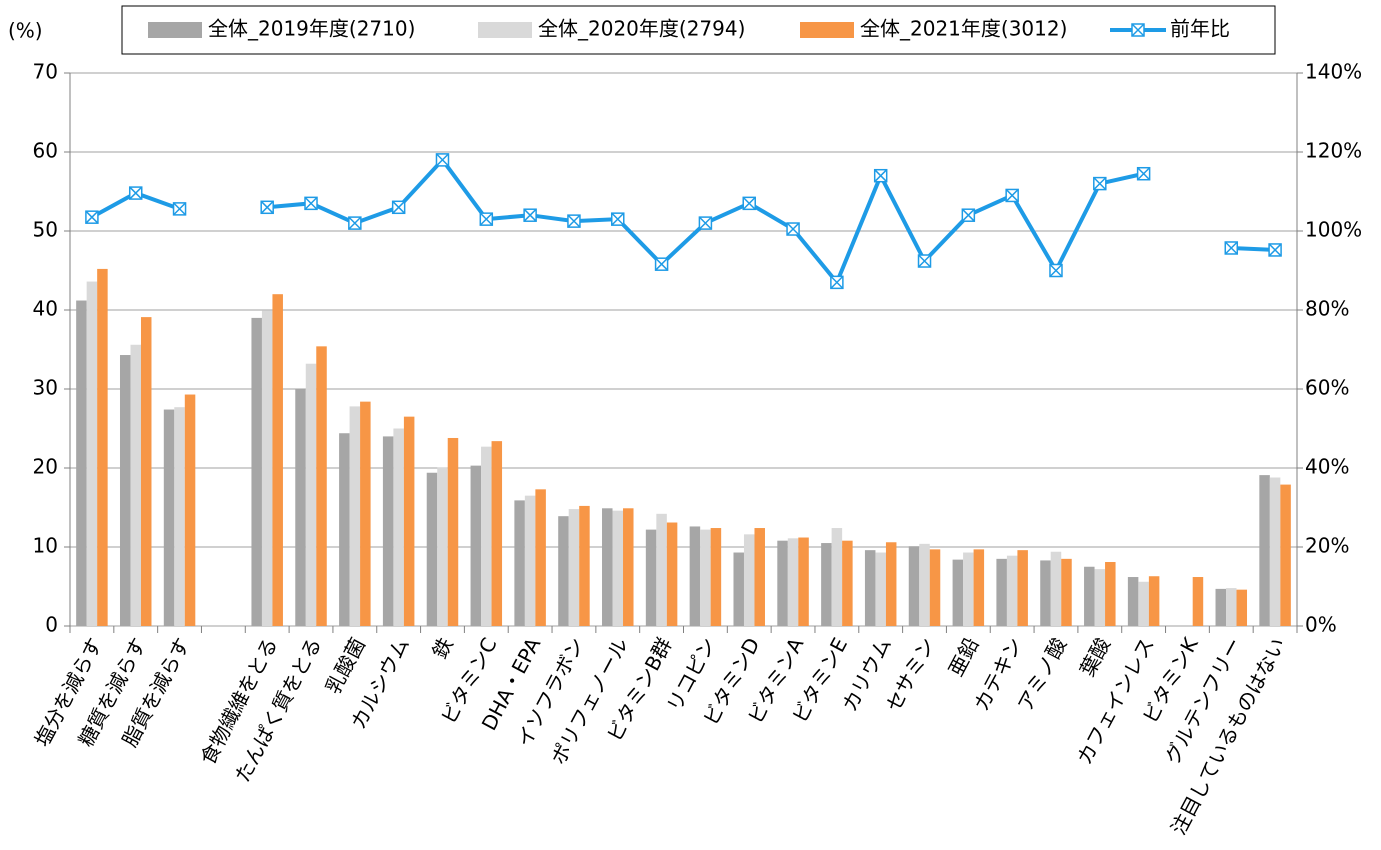 The height and width of the screenshot is (850, 1381). Describe the element at coordinates (1095, 657) in the screenshot. I see `x-tick-label: 葉酸` at that location.